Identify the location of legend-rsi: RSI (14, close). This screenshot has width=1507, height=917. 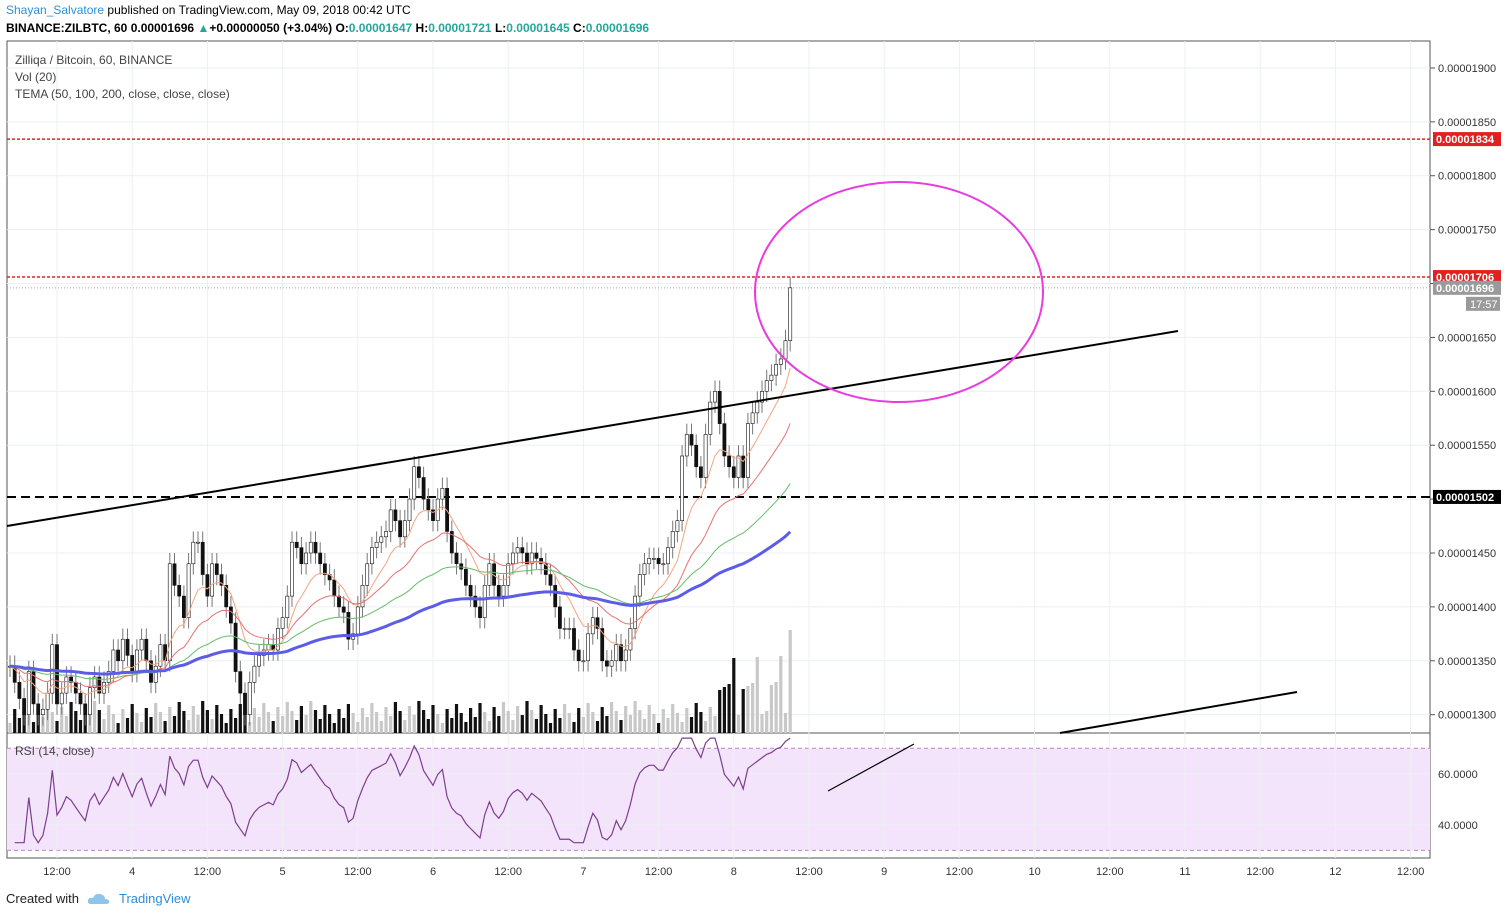
(55, 751).